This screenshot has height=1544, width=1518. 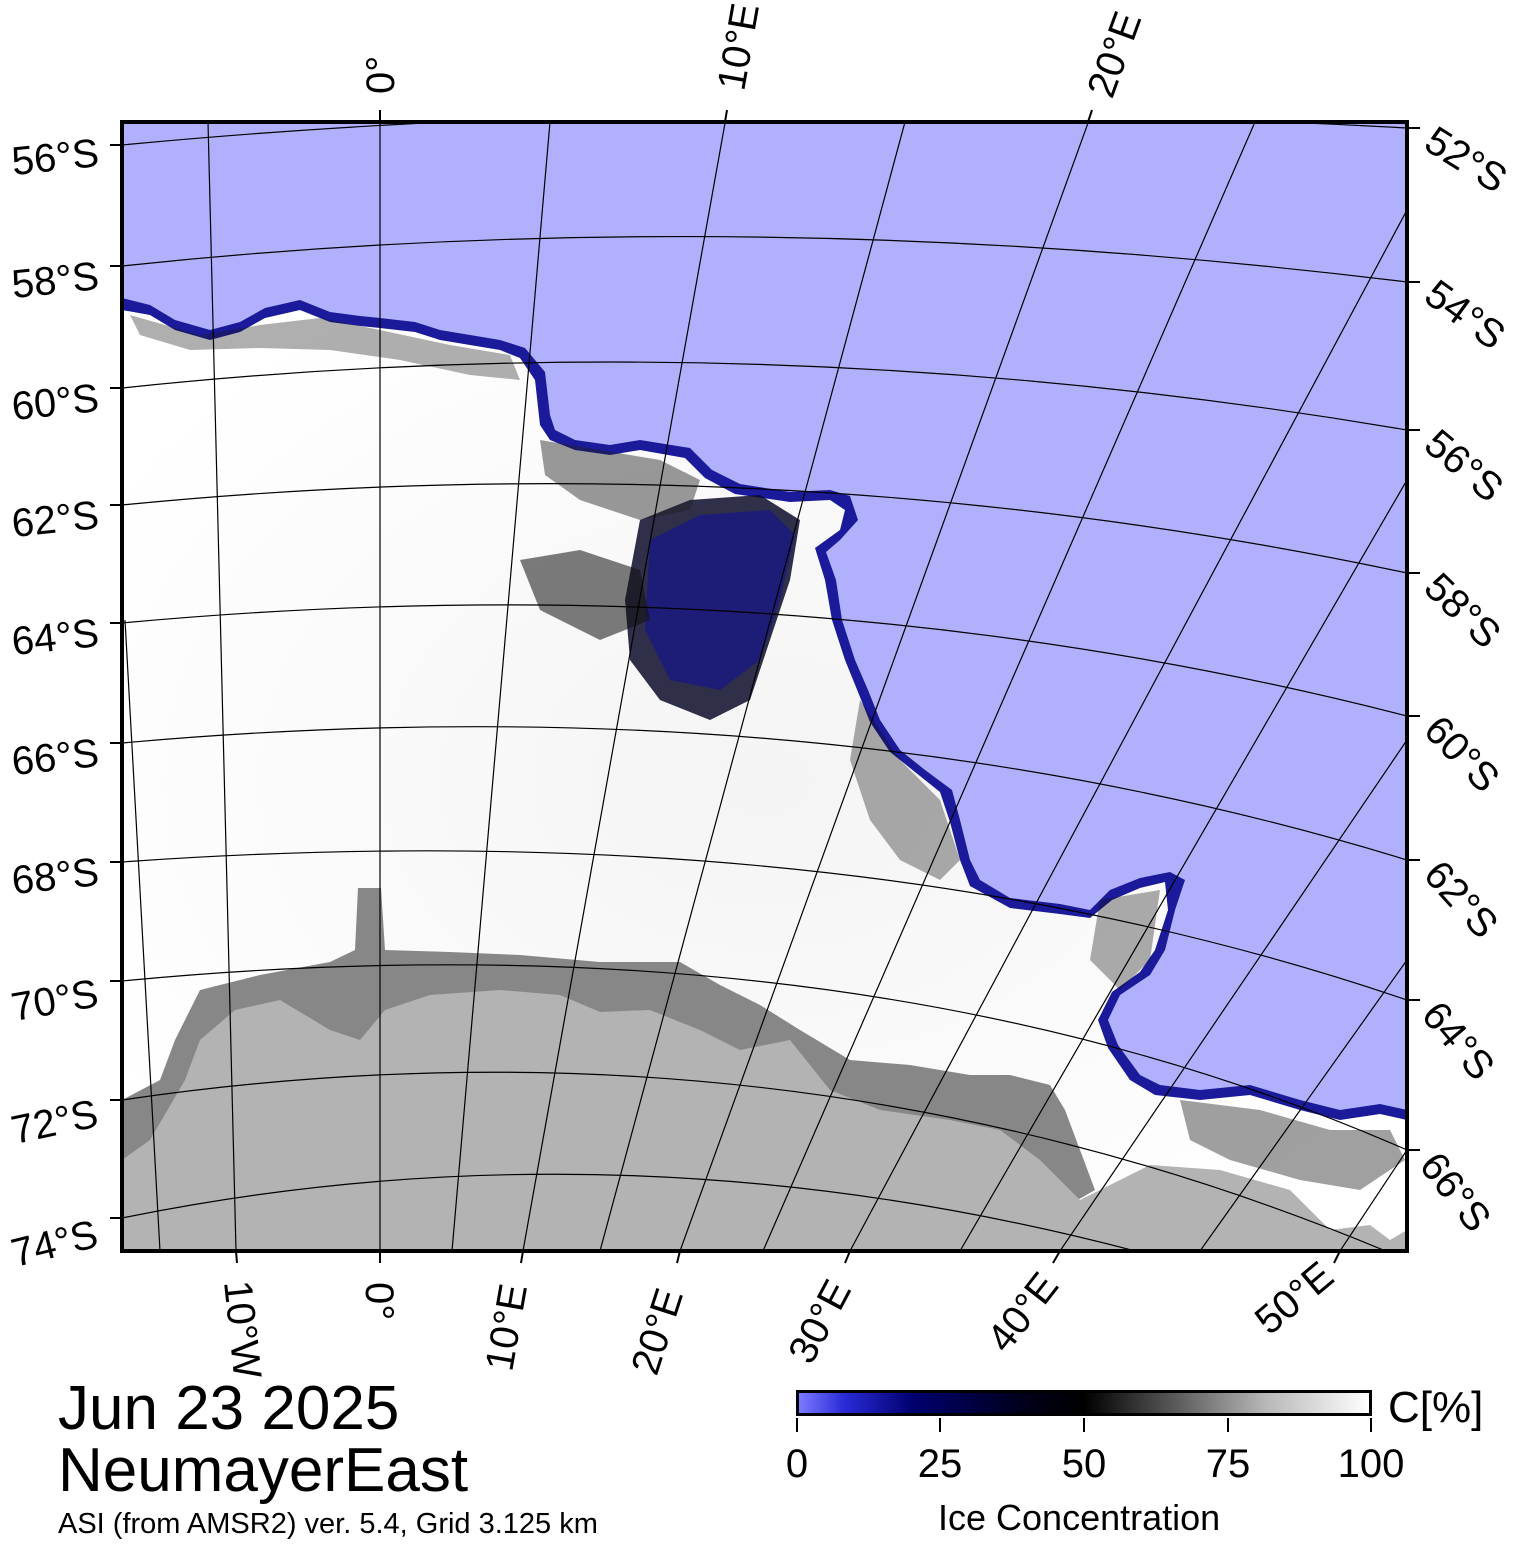 What do you see at coordinates (55, 876) in the screenshot?
I see `lat-label: 68°S` at bounding box center [55, 876].